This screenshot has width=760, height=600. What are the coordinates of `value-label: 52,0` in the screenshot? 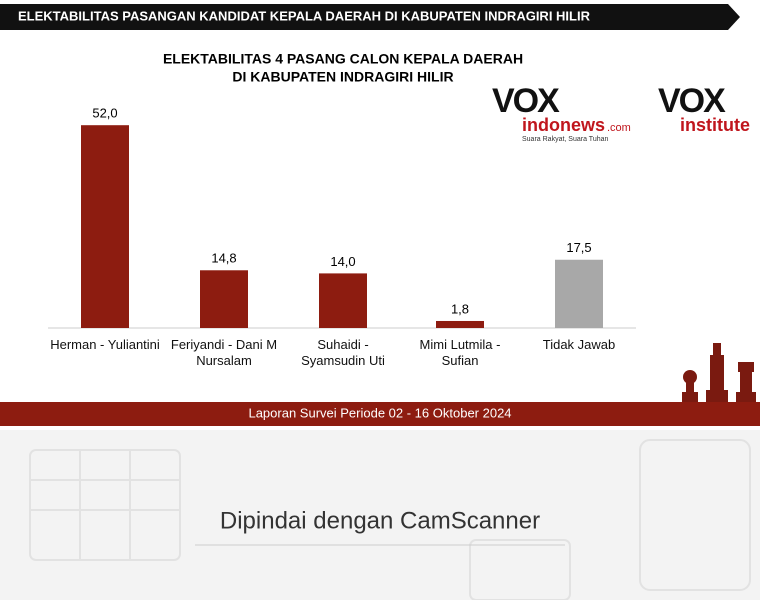 It's located at (104, 113).